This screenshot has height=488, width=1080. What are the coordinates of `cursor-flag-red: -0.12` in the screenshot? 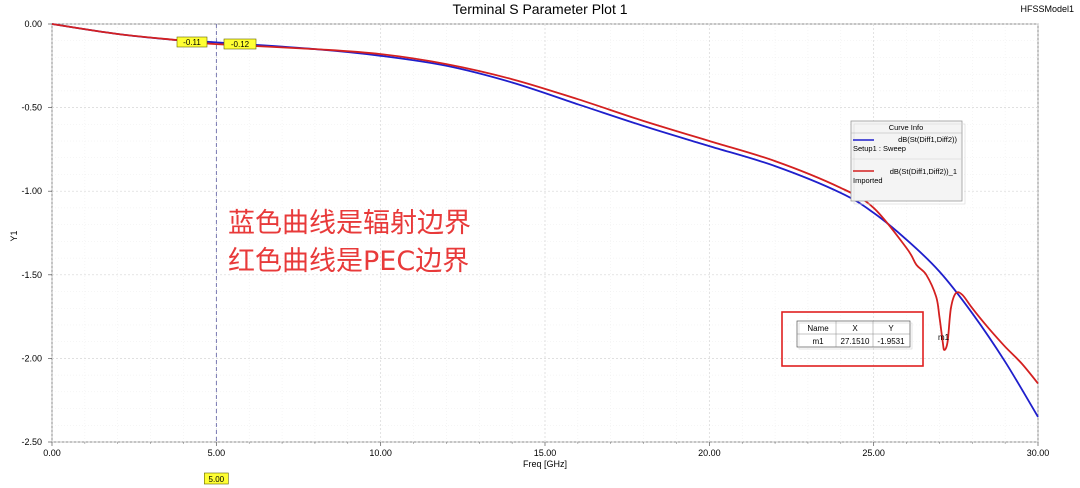 It's located at (240, 44).